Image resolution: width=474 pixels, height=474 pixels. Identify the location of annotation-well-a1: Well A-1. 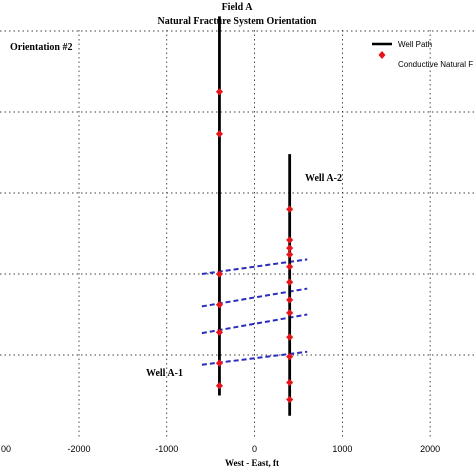
(164, 373).